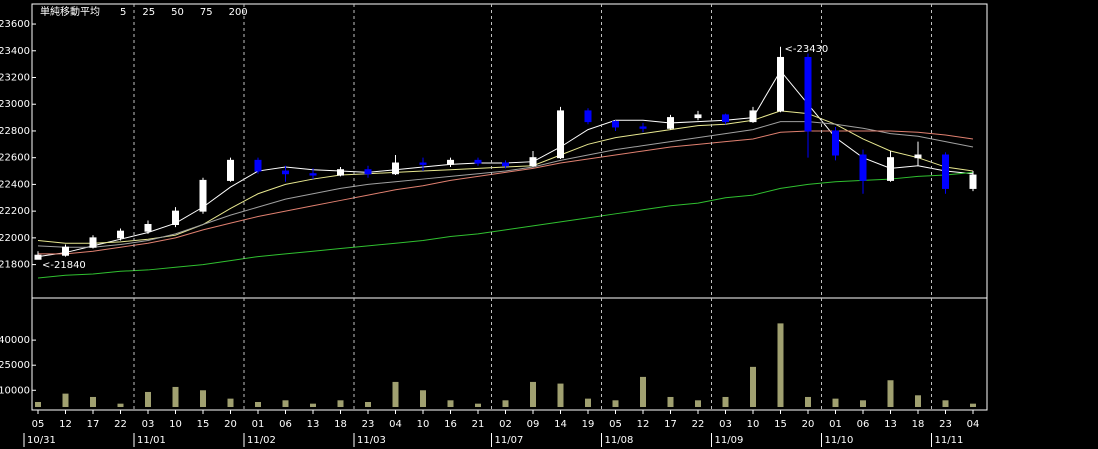 This screenshot has height=449, width=1098. What do you see at coordinates (949, 440) in the screenshot?
I see `date-label: 11/11` at bounding box center [949, 440].